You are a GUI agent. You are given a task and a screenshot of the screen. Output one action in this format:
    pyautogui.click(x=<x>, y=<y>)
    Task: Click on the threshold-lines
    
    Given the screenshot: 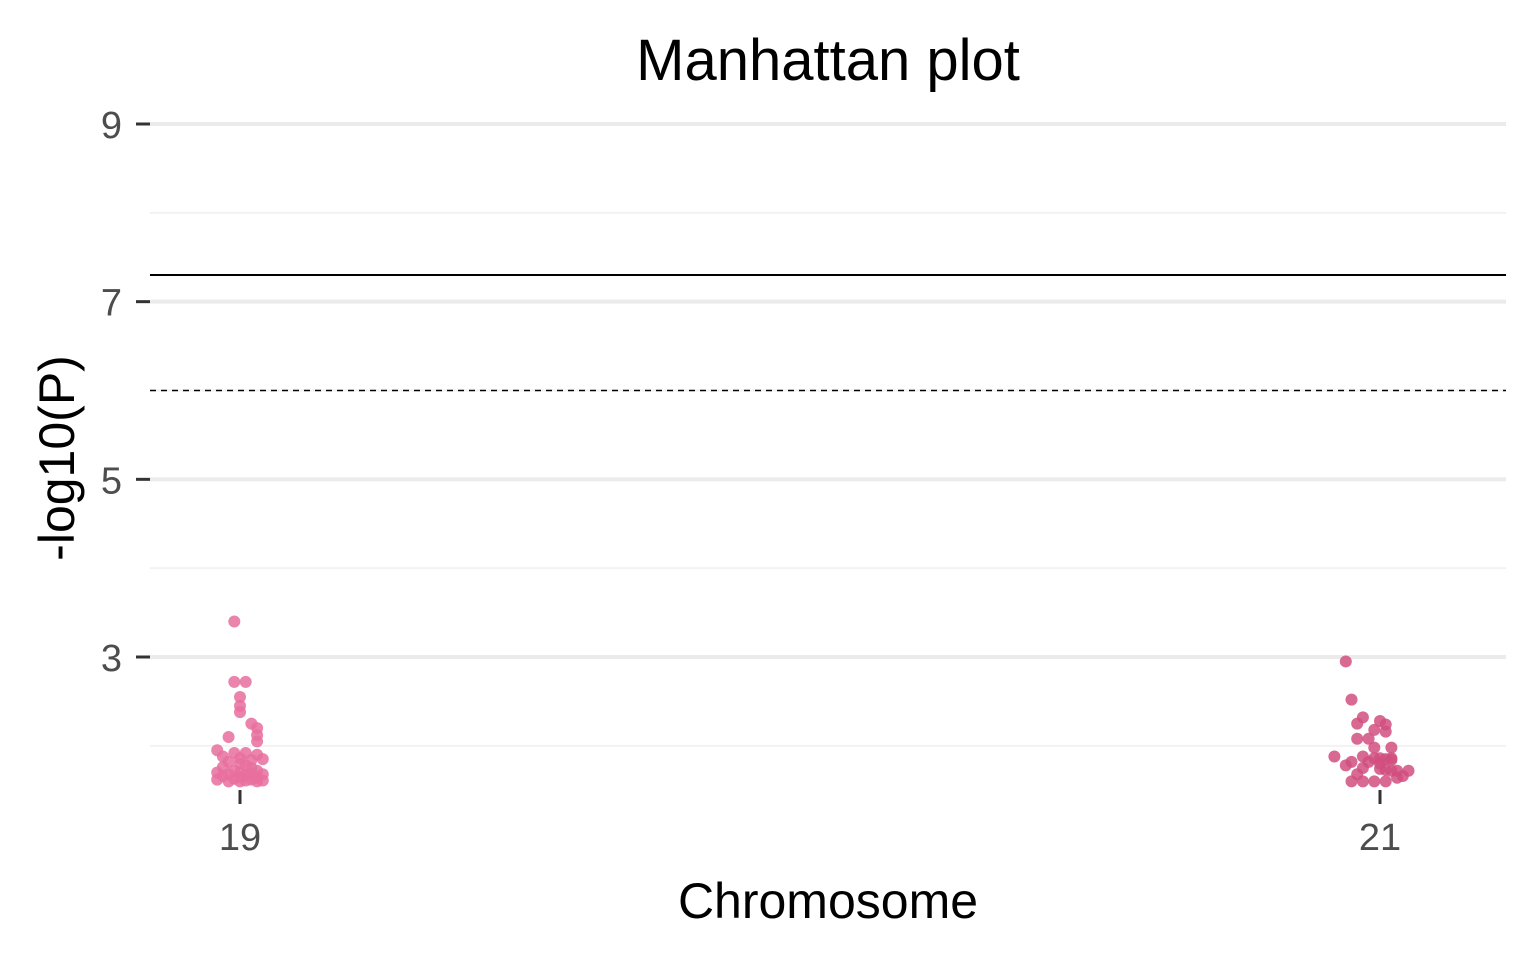 What is the action you would take?
    pyautogui.click(x=828, y=333)
    